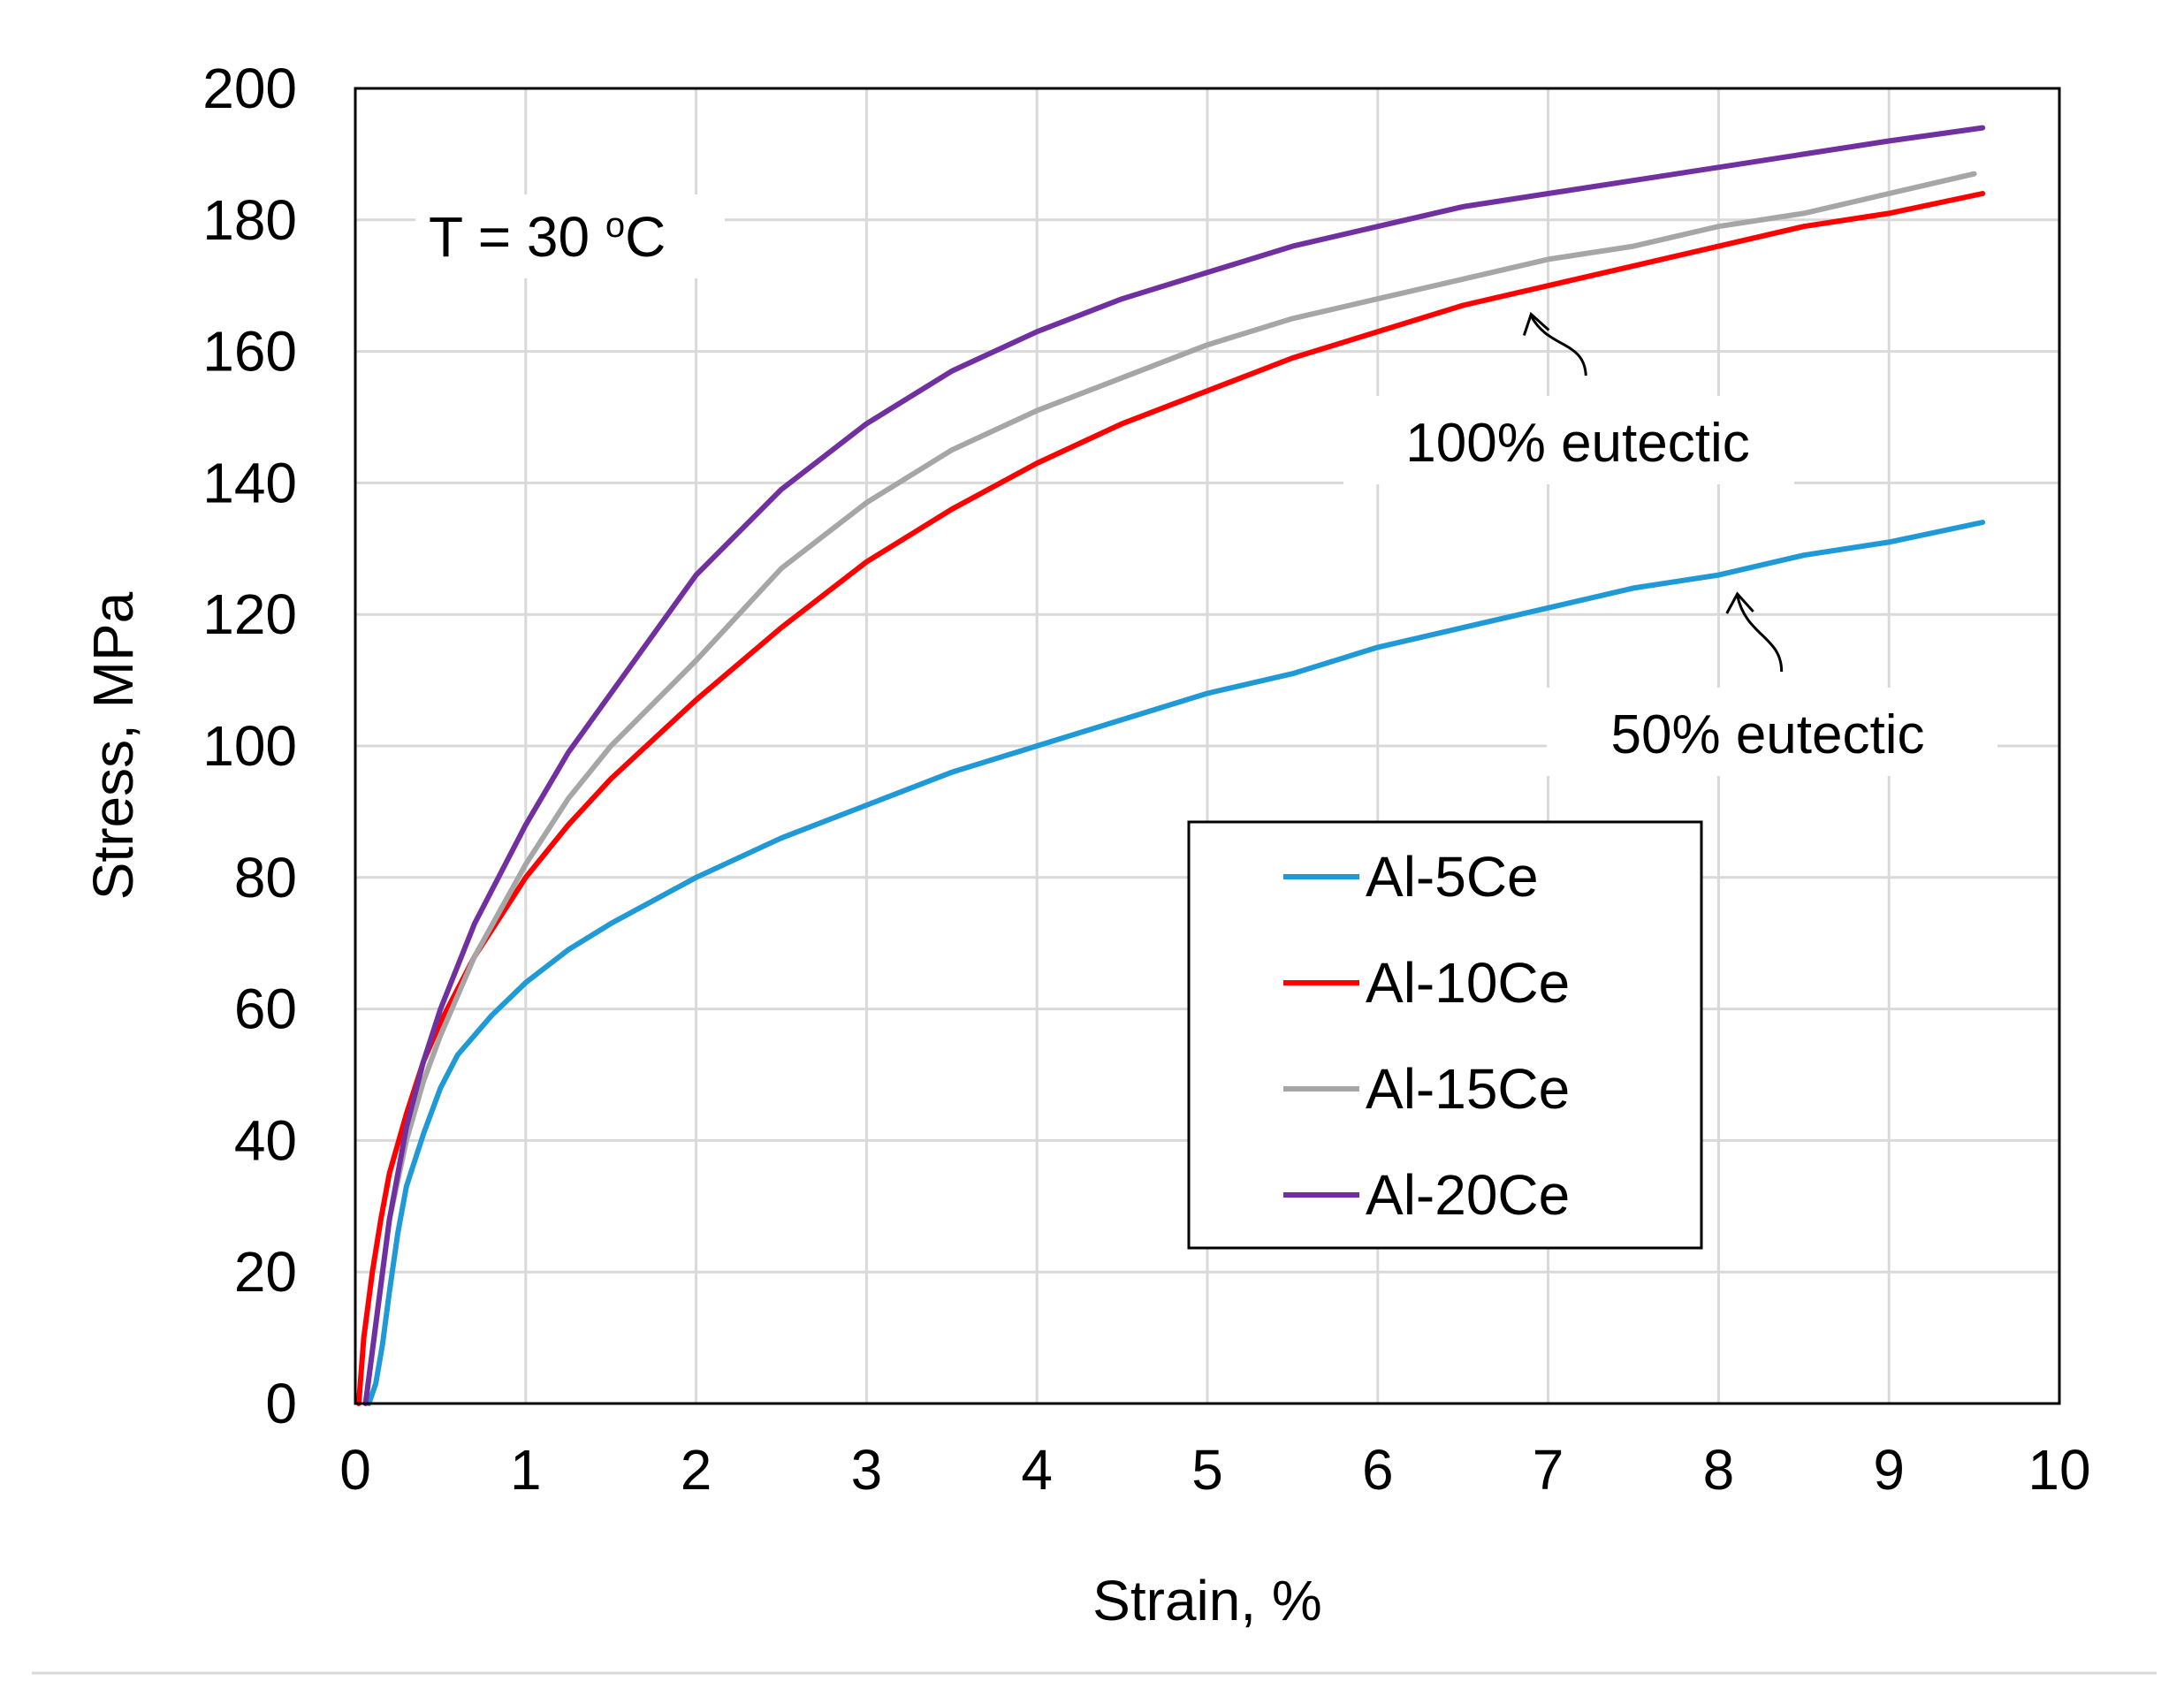 The height and width of the screenshot is (1704, 2184). I want to click on x-tick-label: 9, so click(1889, 1470).